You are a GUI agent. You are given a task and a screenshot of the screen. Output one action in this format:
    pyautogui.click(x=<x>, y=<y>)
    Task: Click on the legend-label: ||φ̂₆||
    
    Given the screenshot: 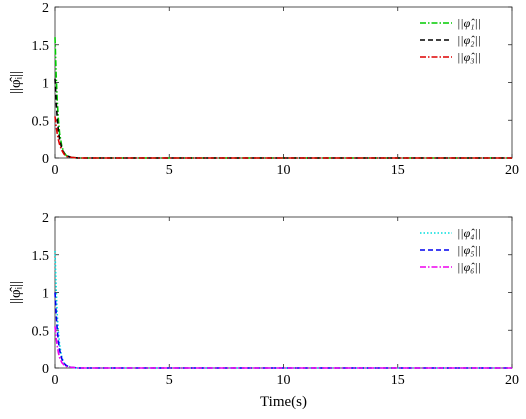 What is the action you would take?
    pyautogui.click(x=469, y=267)
    